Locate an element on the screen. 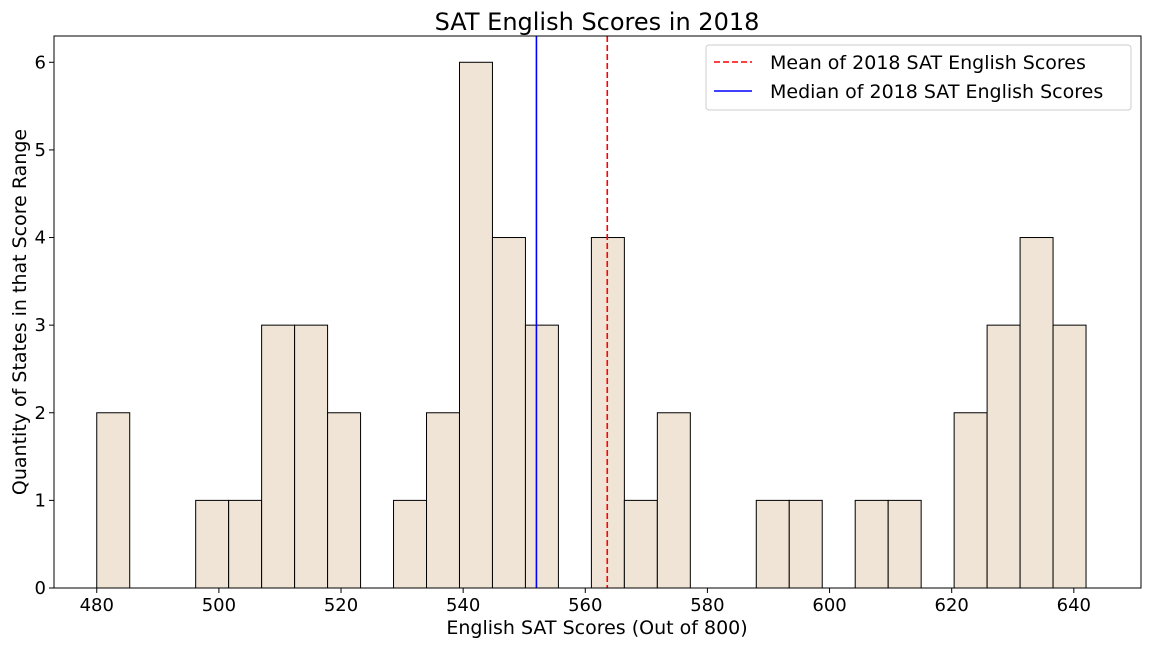 The image size is (1152, 653). legend-mean-label: Mean of 2018 SAT English Scores is located at coordinates (928, 63).